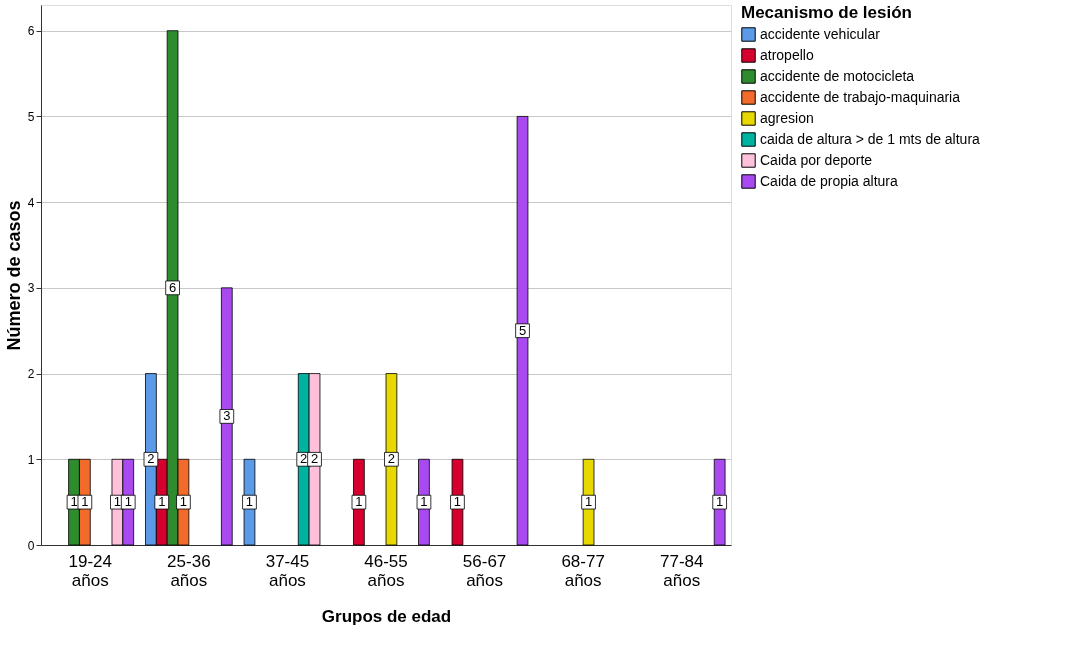 This screenshot has width=1073, height=671. What do you see at coordinates (189, 570) in the screenshot?
I see `x-tick-label: 25-36 años` at bounding box center [189, 570].